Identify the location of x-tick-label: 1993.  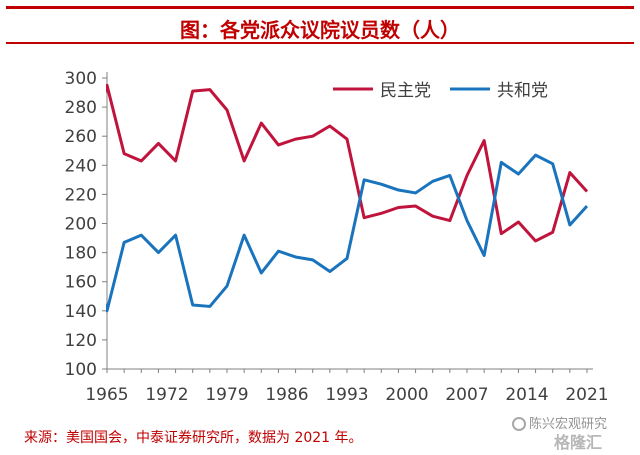
(346, 395).